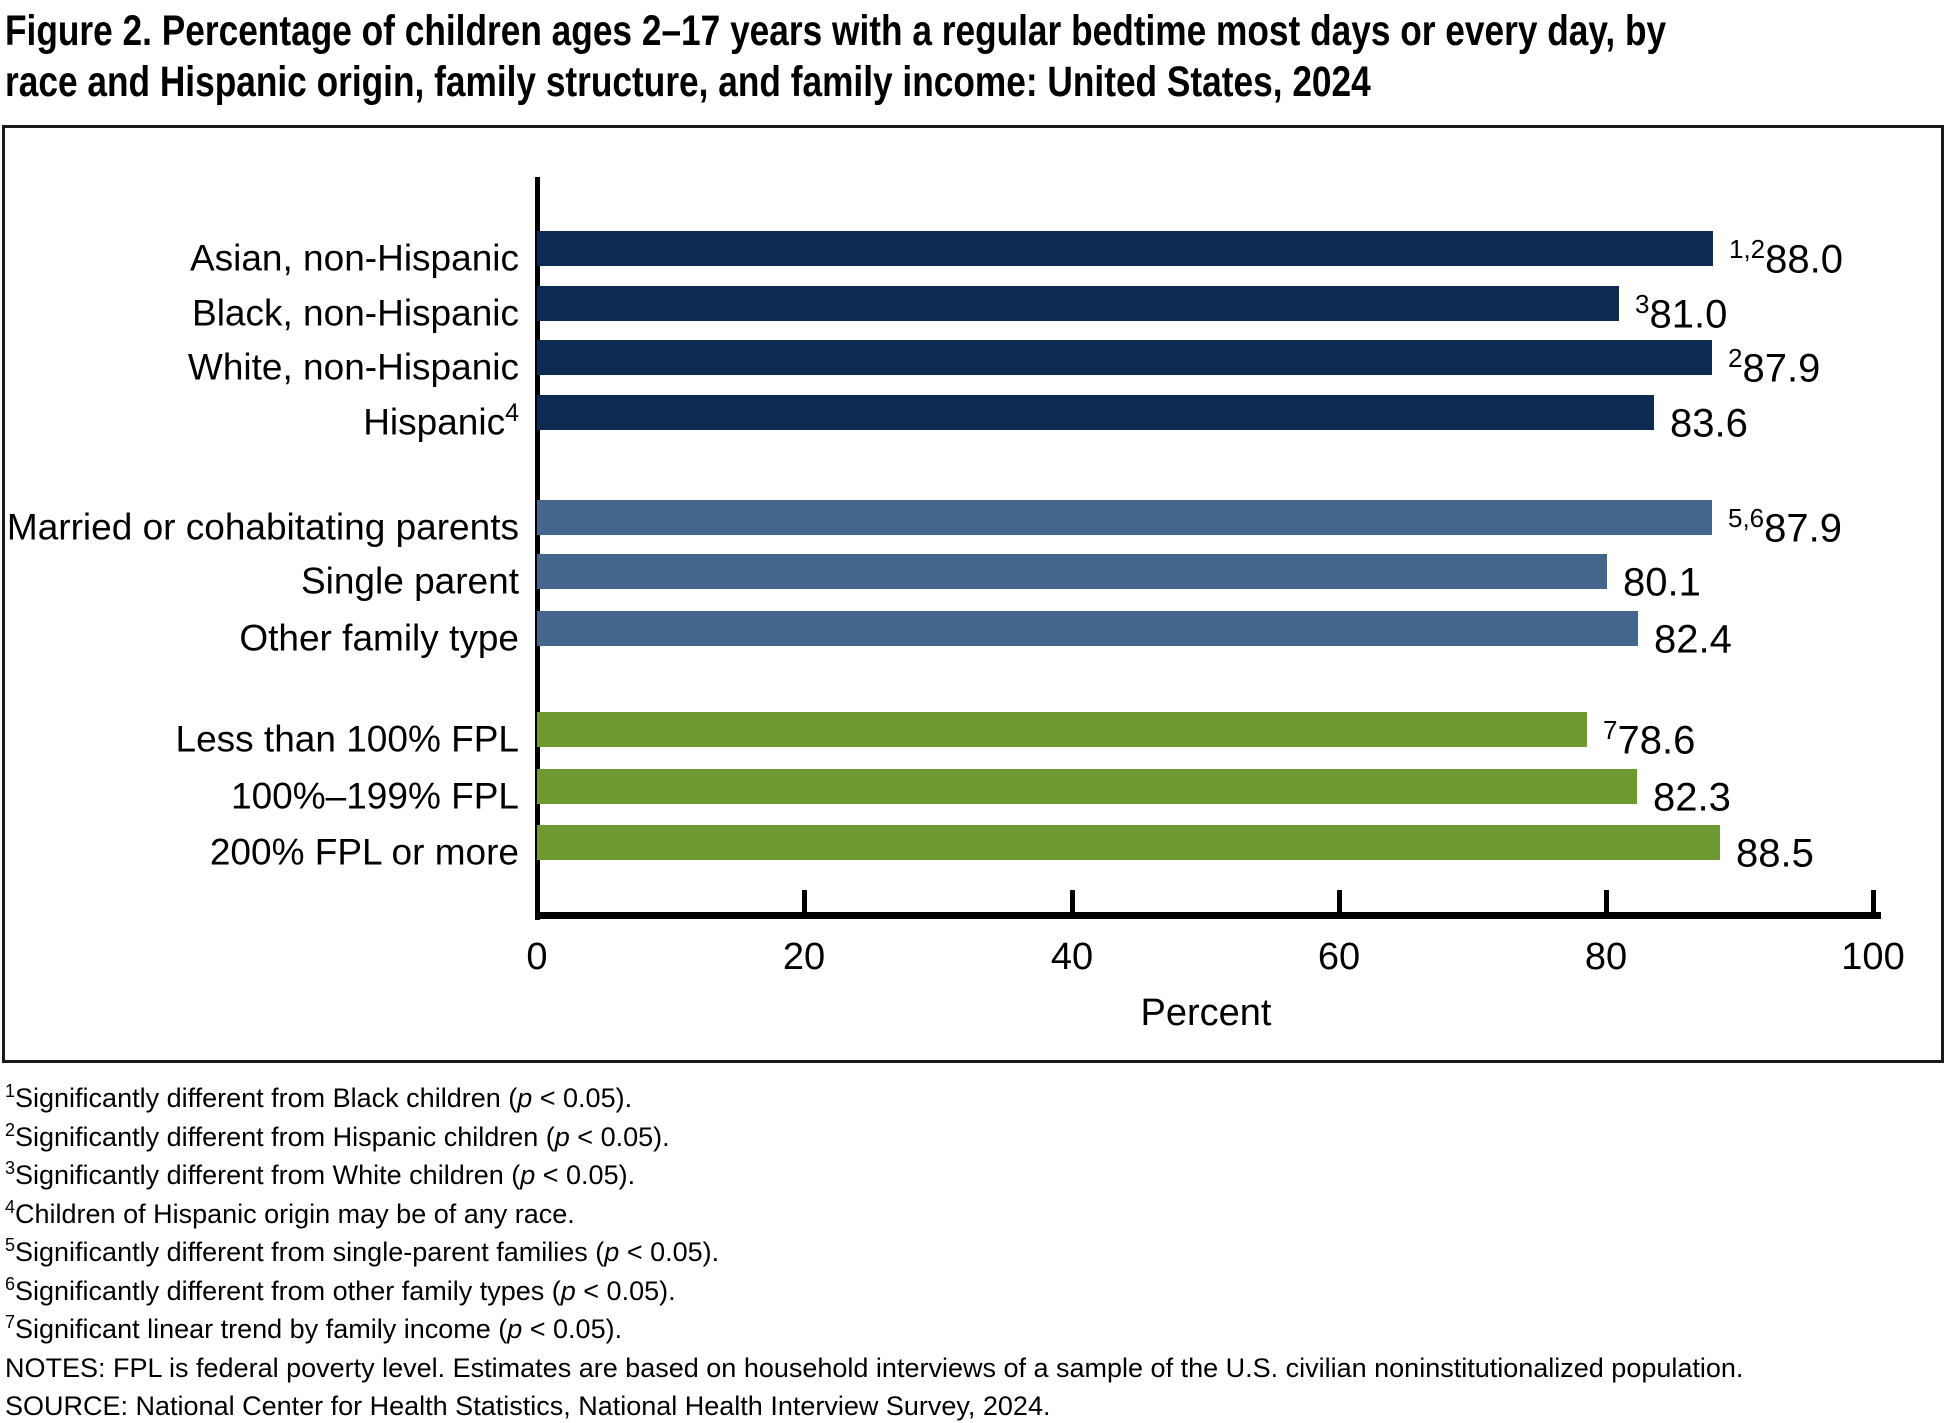  What do you see at coordinates (1124, 517) in the screenshot?
I see `bar-married-or-cohabitating-parents` at bounding box center [1124, 517].